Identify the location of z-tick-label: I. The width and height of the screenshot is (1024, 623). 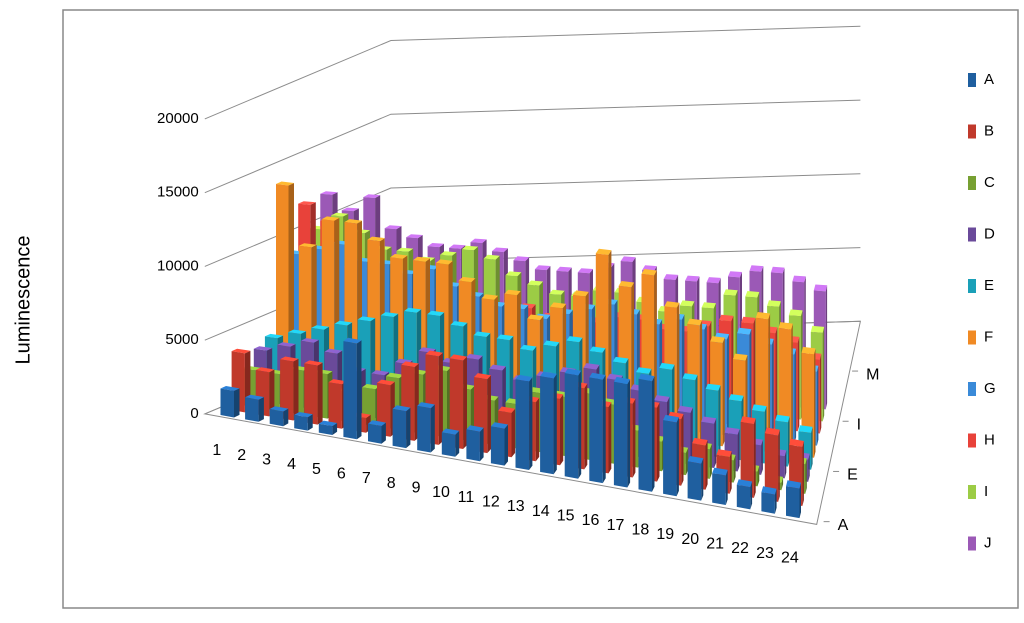
(859, 424).